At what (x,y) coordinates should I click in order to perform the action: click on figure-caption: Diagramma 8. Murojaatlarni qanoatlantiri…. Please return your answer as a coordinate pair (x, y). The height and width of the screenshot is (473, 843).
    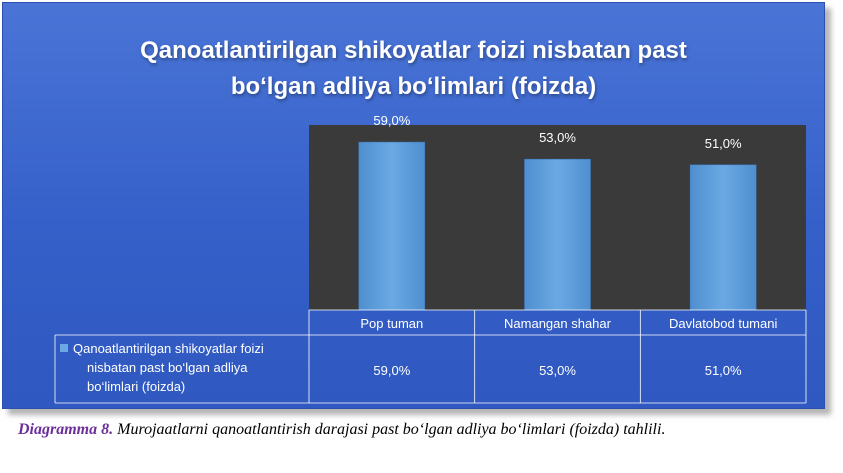
    Looking at the image, I should click on (425, 429).